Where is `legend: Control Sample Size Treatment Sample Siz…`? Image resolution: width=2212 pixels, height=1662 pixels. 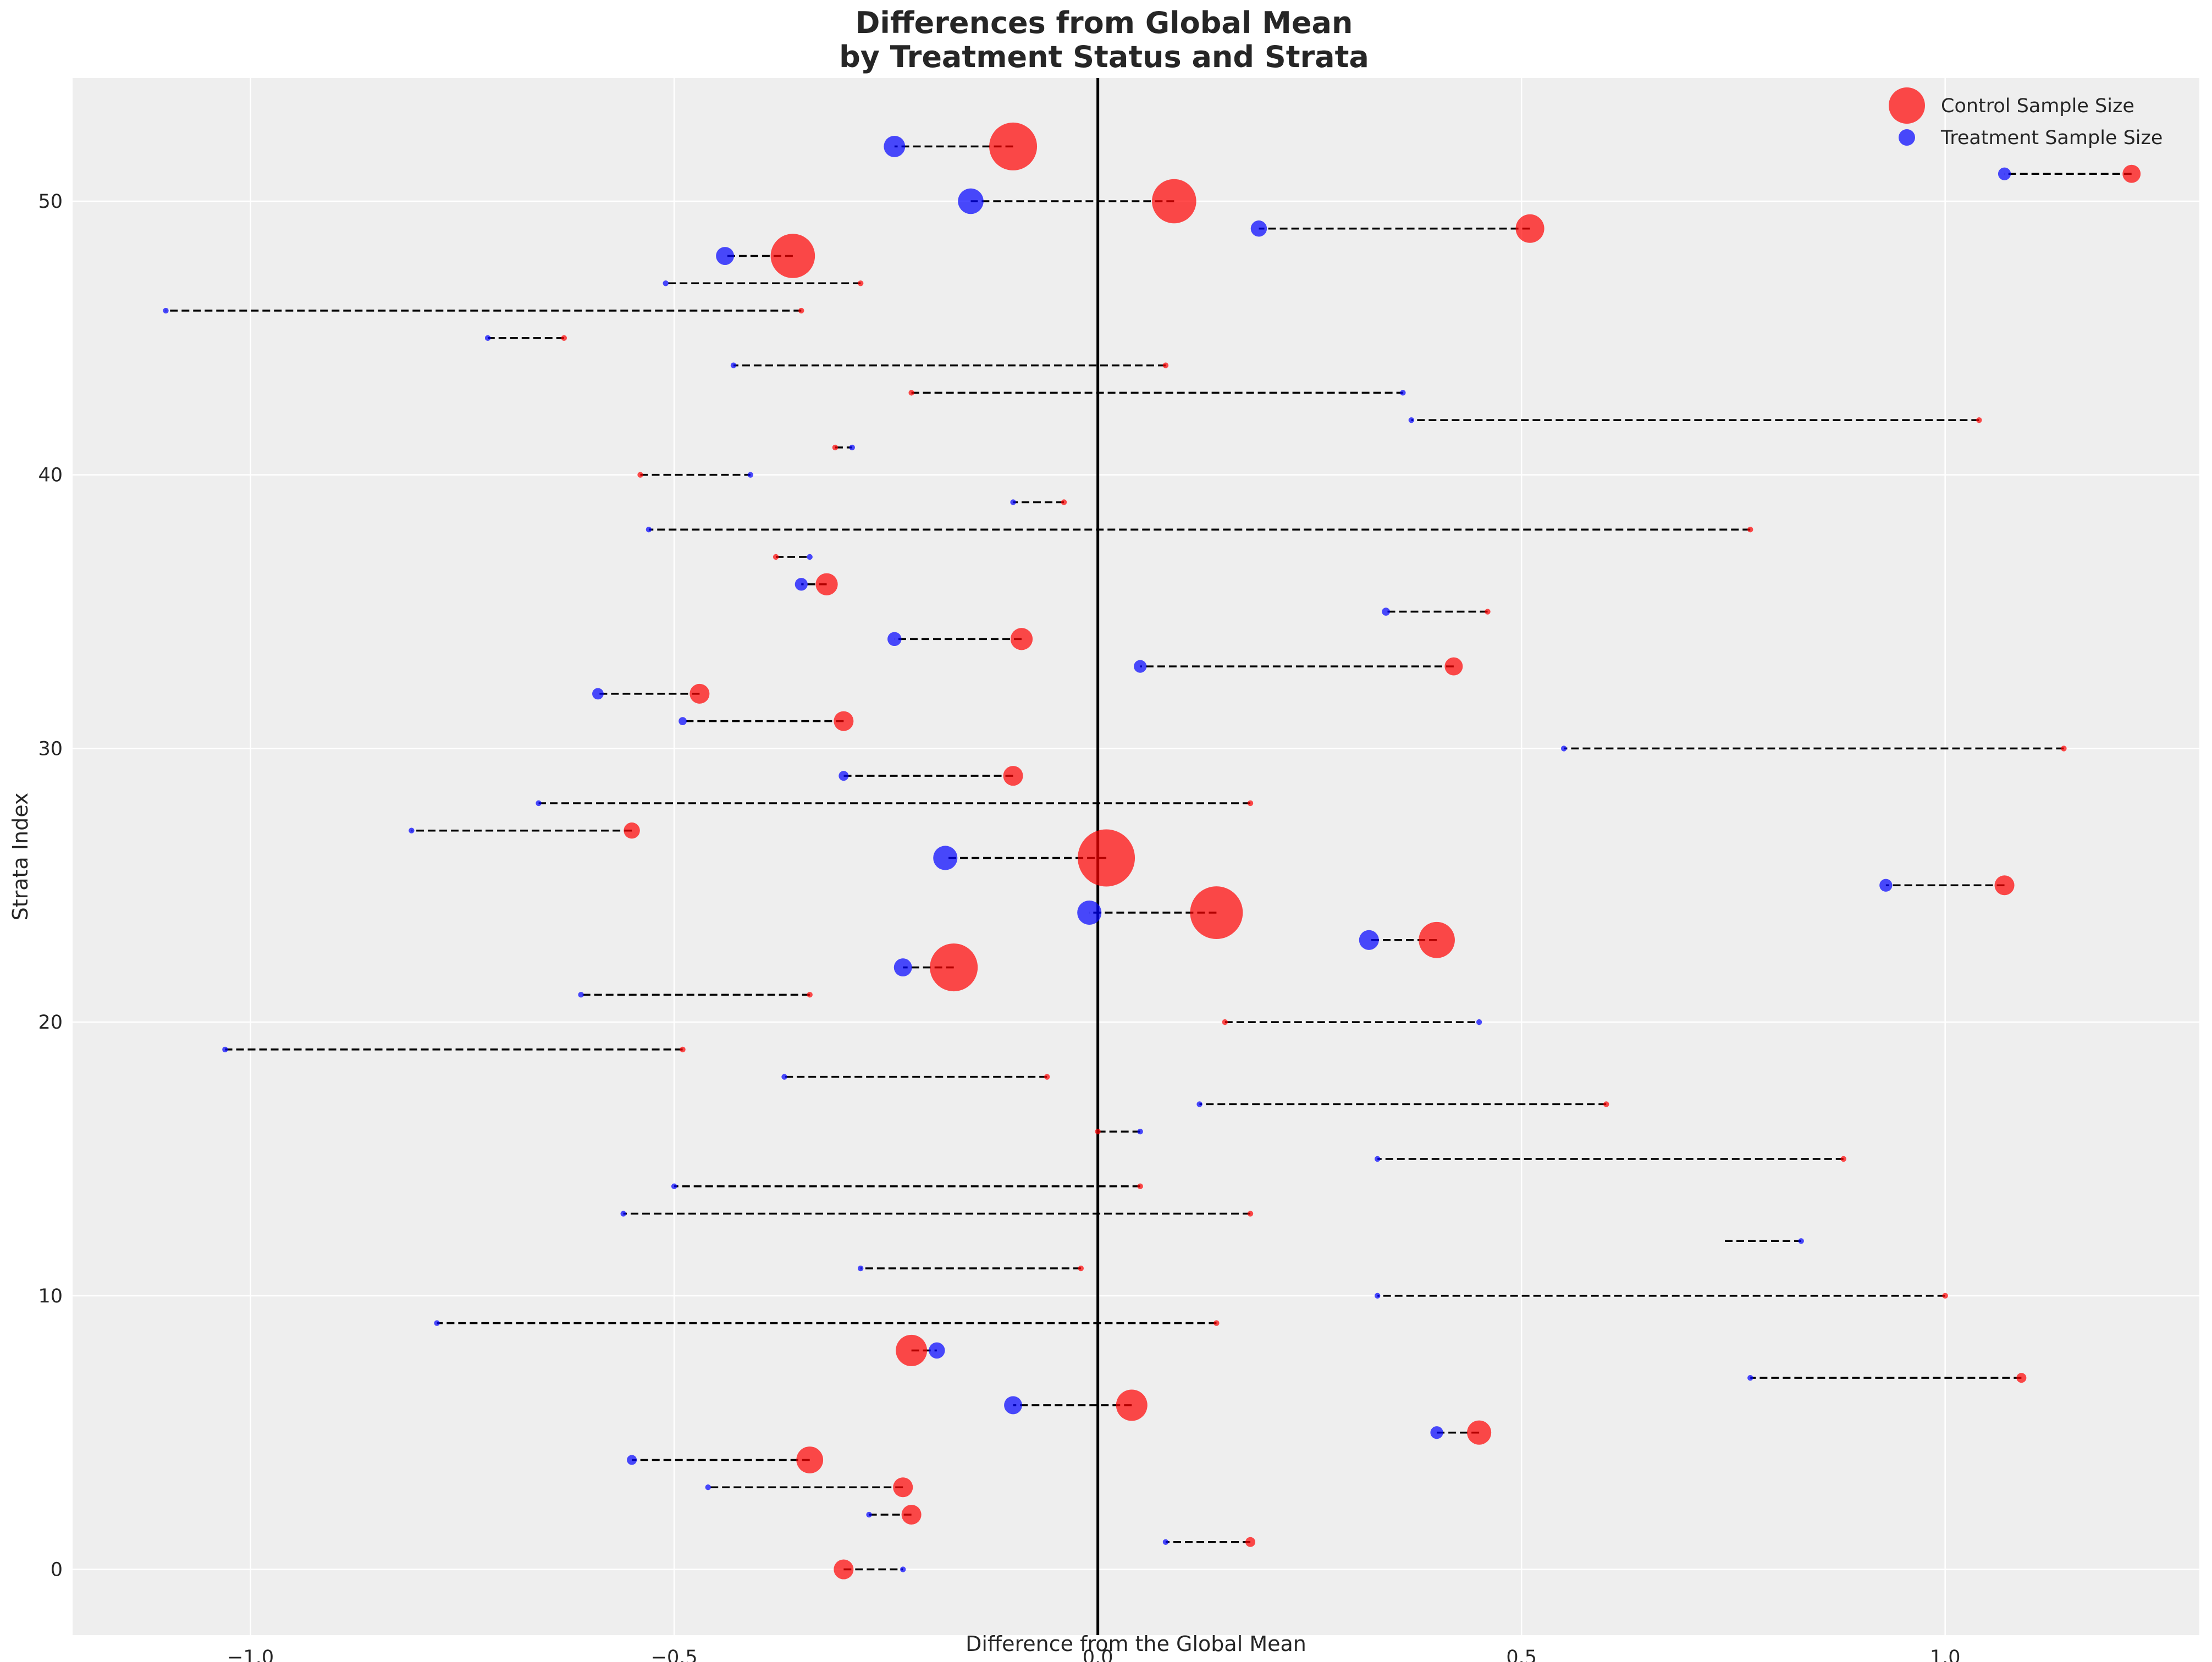
legend: Control Sample Size Treatment Sample Siz… is located at coordinates (2026, 118).